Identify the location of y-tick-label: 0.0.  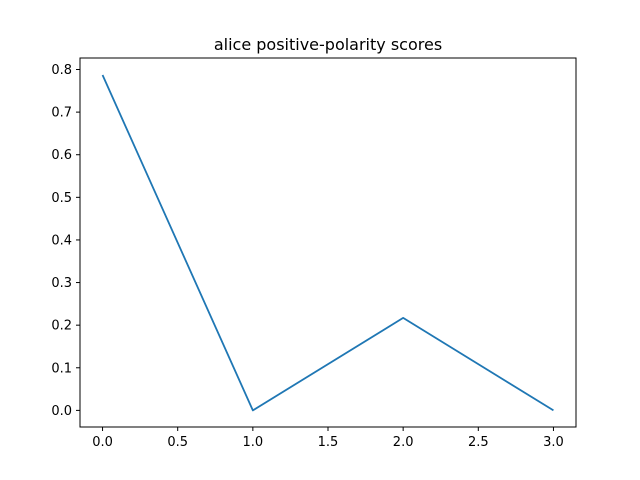
(61, 411).